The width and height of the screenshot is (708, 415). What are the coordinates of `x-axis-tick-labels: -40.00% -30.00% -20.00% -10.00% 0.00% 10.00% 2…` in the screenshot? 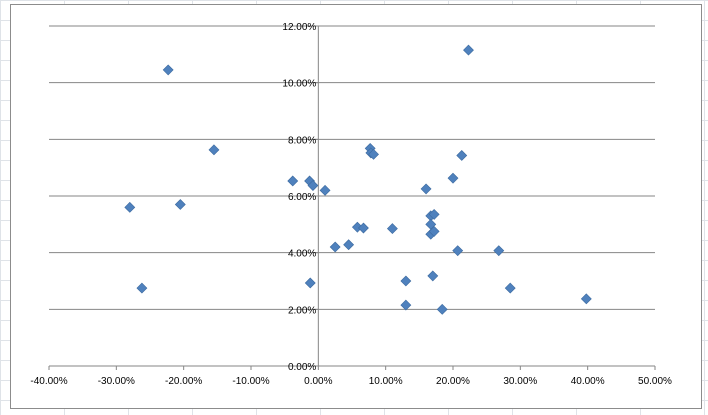 It's located at (351, 381).